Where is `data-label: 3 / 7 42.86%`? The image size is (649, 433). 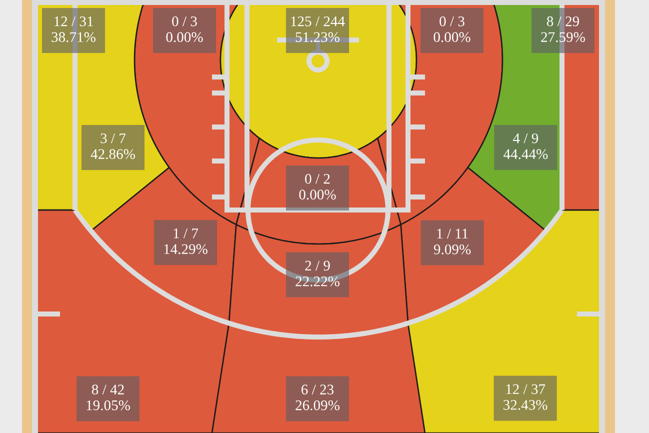 data-label: 3 / 7 42.86% is located at coordinates (112, 146).